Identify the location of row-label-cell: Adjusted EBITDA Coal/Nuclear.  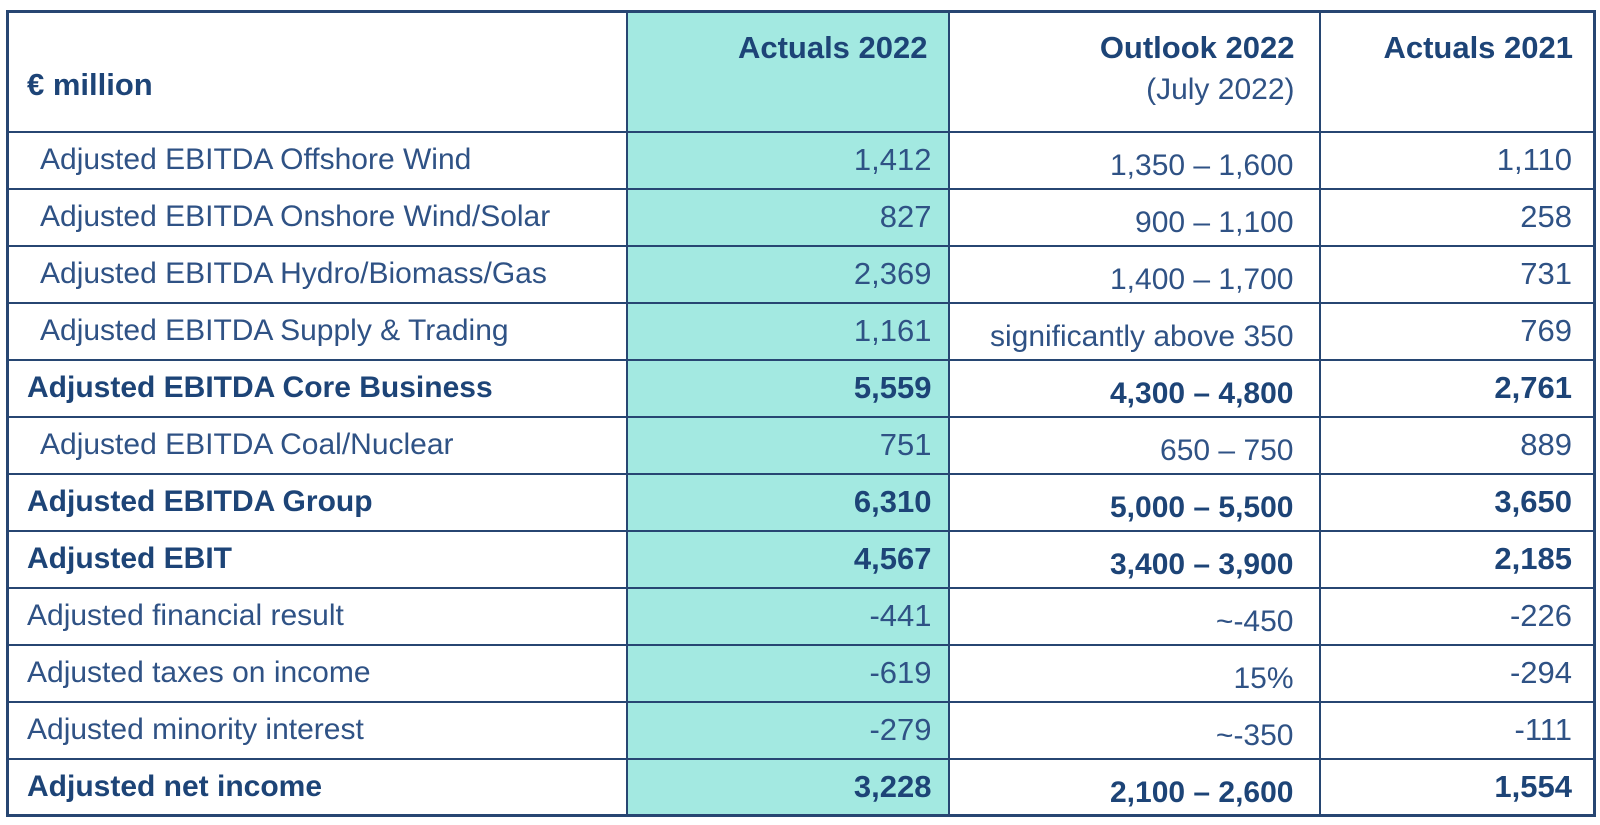
(317, 445).